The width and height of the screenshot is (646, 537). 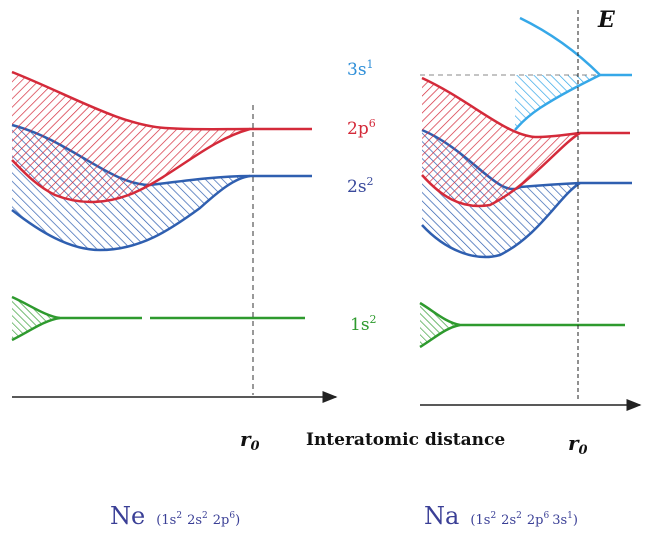 I want to click on ne-1s-band, so click(x=158, y=318).